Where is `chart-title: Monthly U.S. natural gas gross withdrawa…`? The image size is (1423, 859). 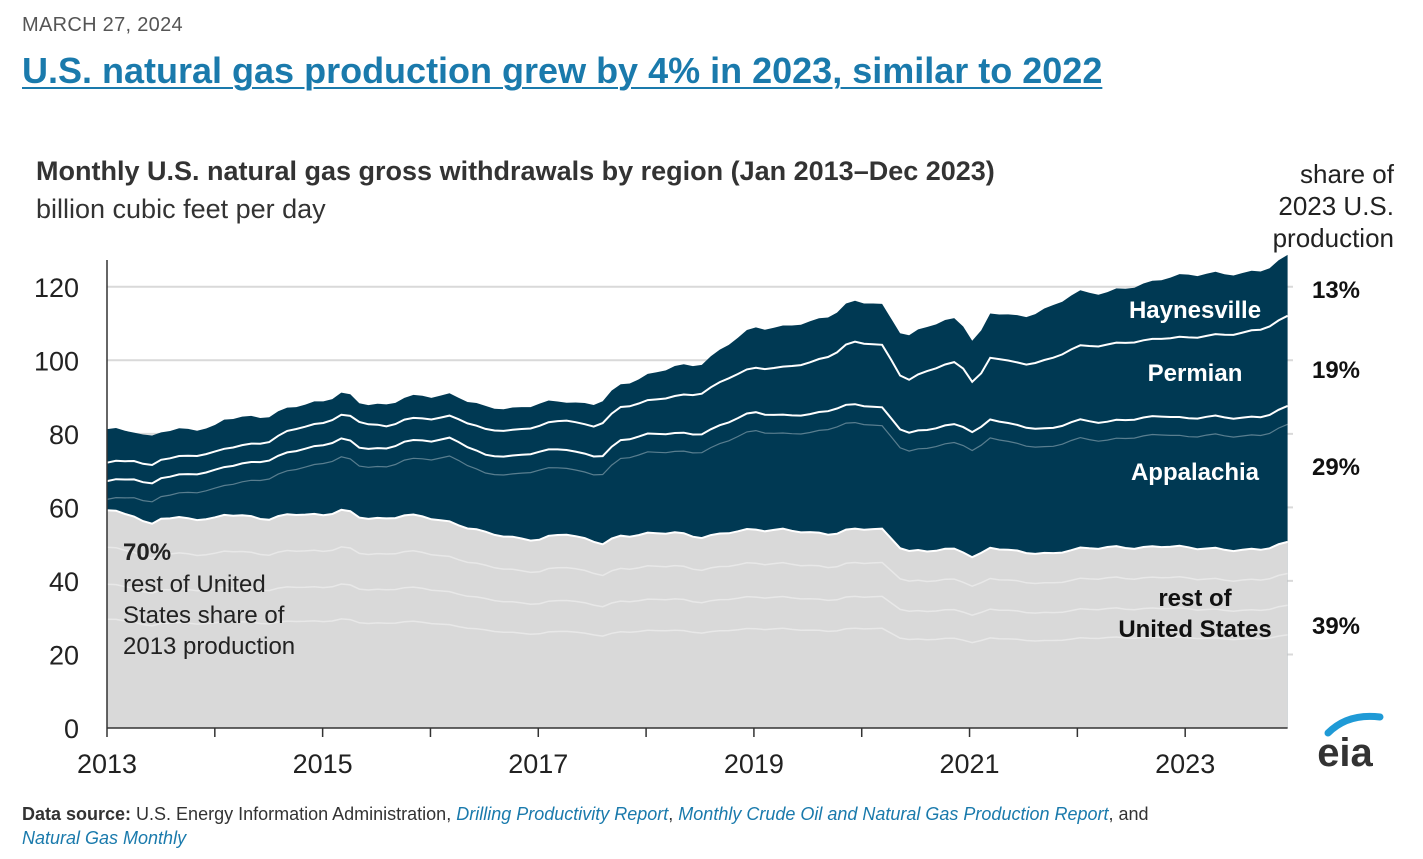
chart-title: Monthly U.S. natural gas gross withdrawa… is located at coordinates (515, 171).